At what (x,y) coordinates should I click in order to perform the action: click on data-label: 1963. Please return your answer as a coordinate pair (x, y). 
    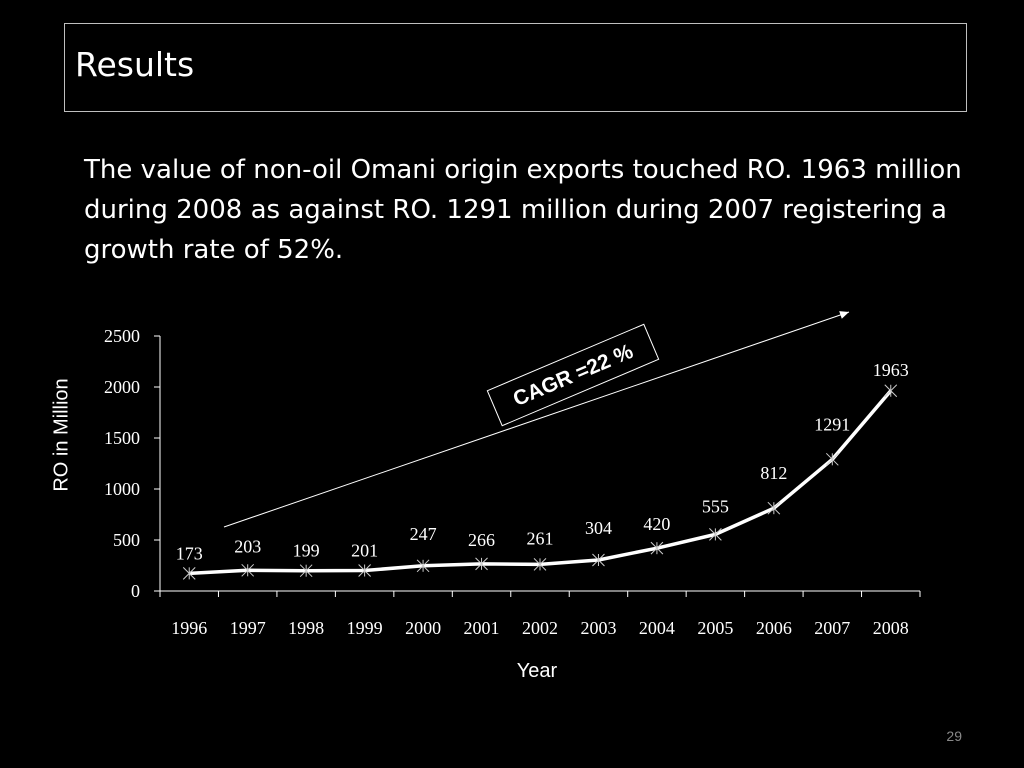
    Looking at the image, I should click on (891, 370).